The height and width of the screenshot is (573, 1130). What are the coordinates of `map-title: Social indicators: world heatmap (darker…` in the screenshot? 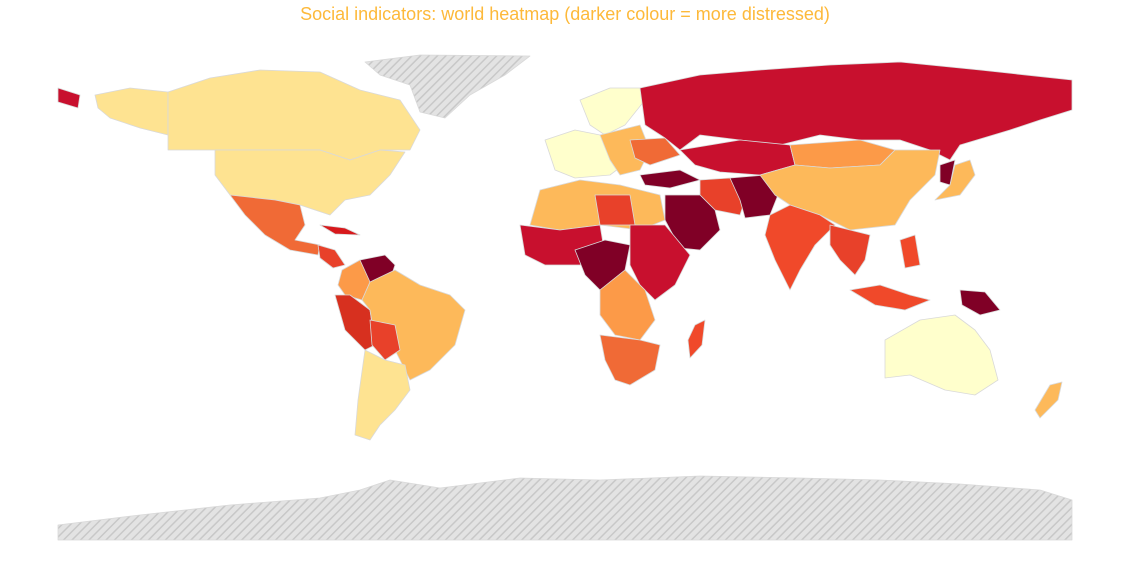 It's located at (565, 14).